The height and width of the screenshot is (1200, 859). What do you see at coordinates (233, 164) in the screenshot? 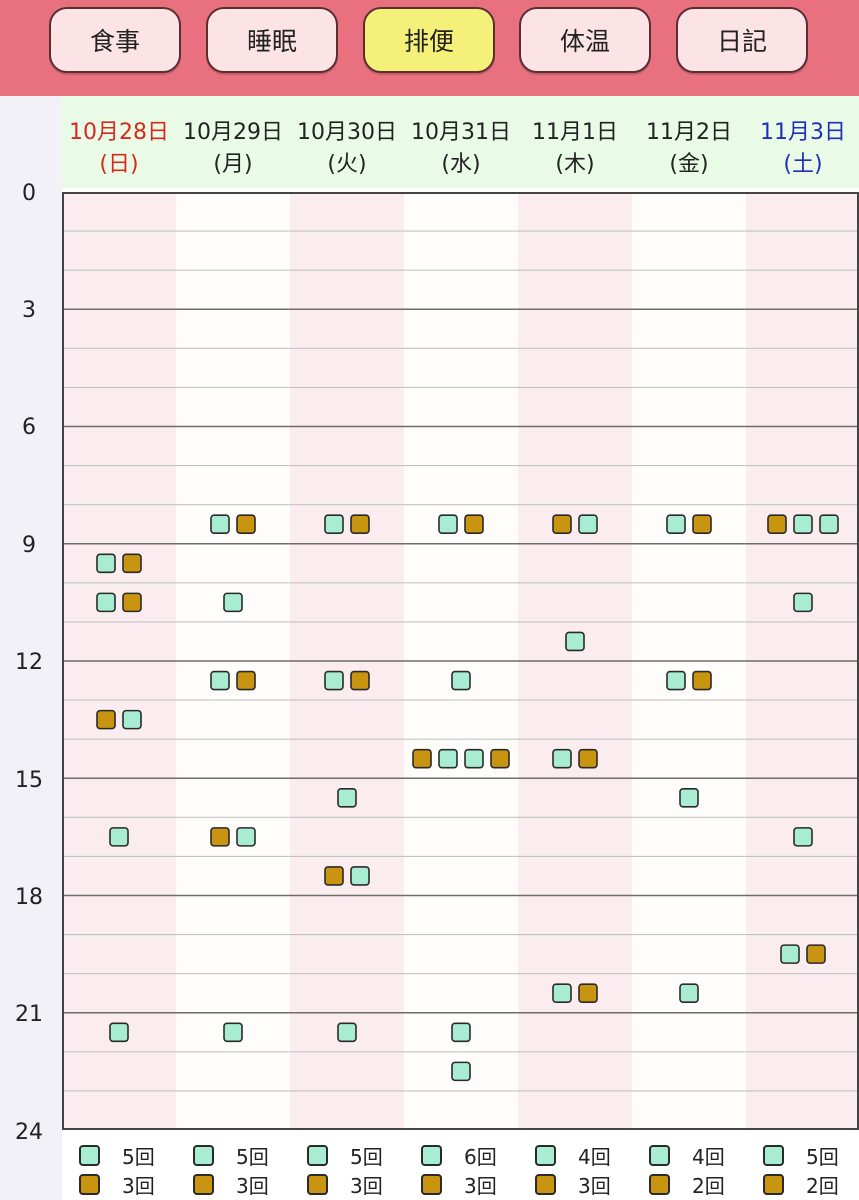
I see `day-weekday: (月)` at bounding box center [233, 164].